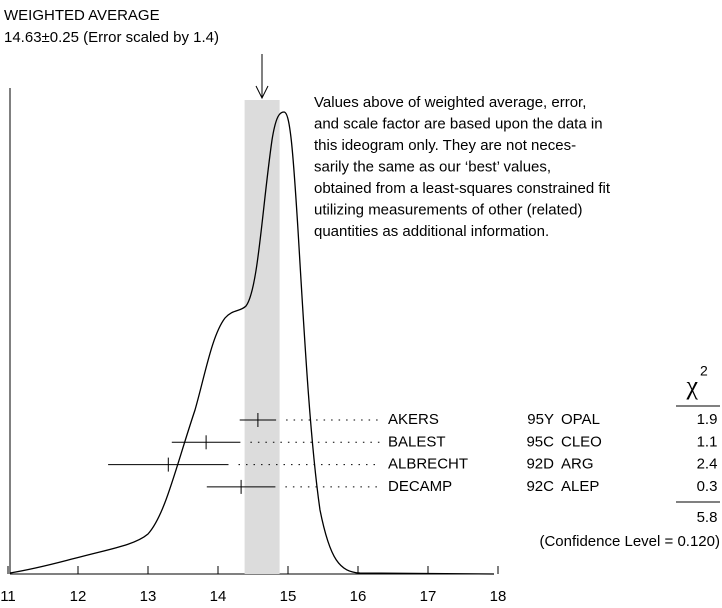 The width and height of the screenshot is (722, 608). I want to click on measurement-name: BALEST, so click(417, 441).